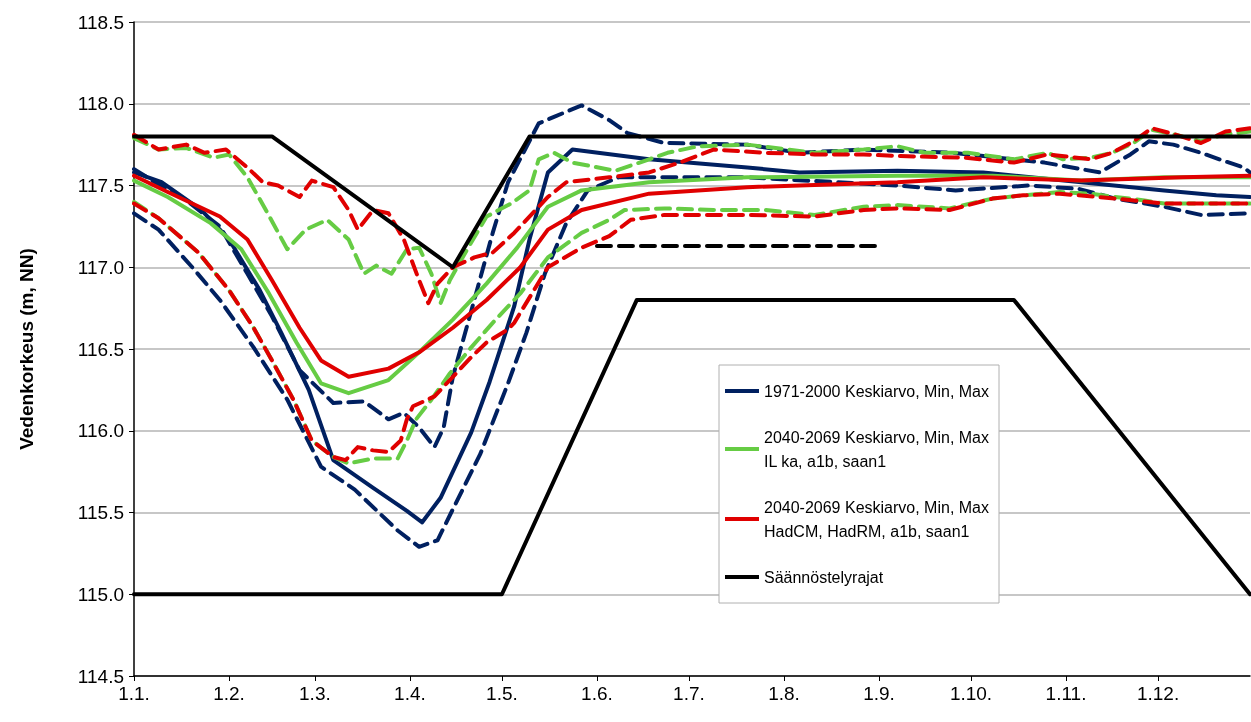  I want to click on y-tick-label: 117.0, so click(100, 267).